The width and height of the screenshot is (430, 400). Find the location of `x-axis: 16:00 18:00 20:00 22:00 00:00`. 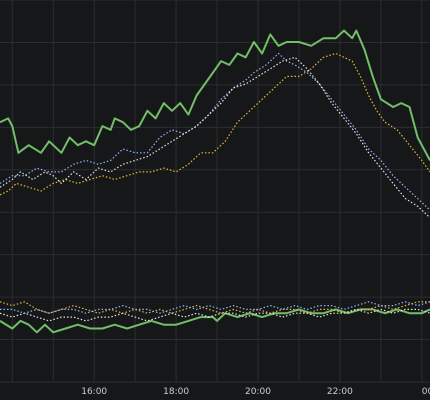

x-axis: 16:00 18:00 20:00 22:00 00:00 is located at coordinates (255, 392).